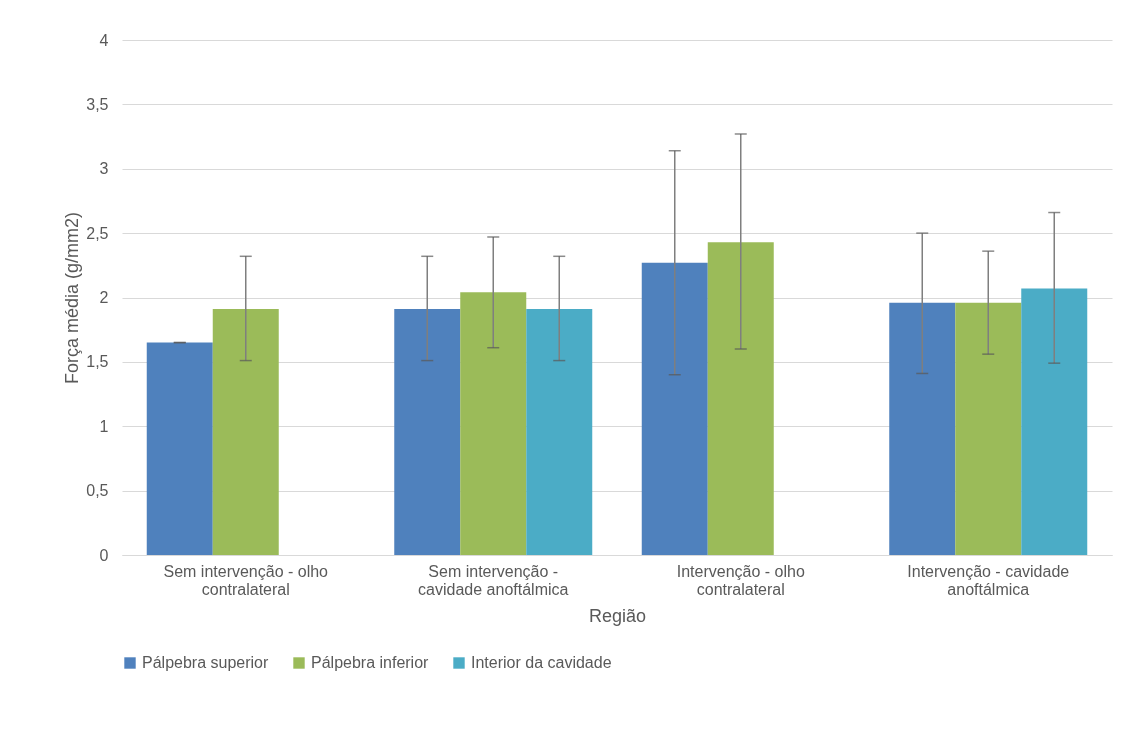 The width and height of the screenshot is (1141, 745). I want to click on y-tick-label: 1, so click(104, 426).